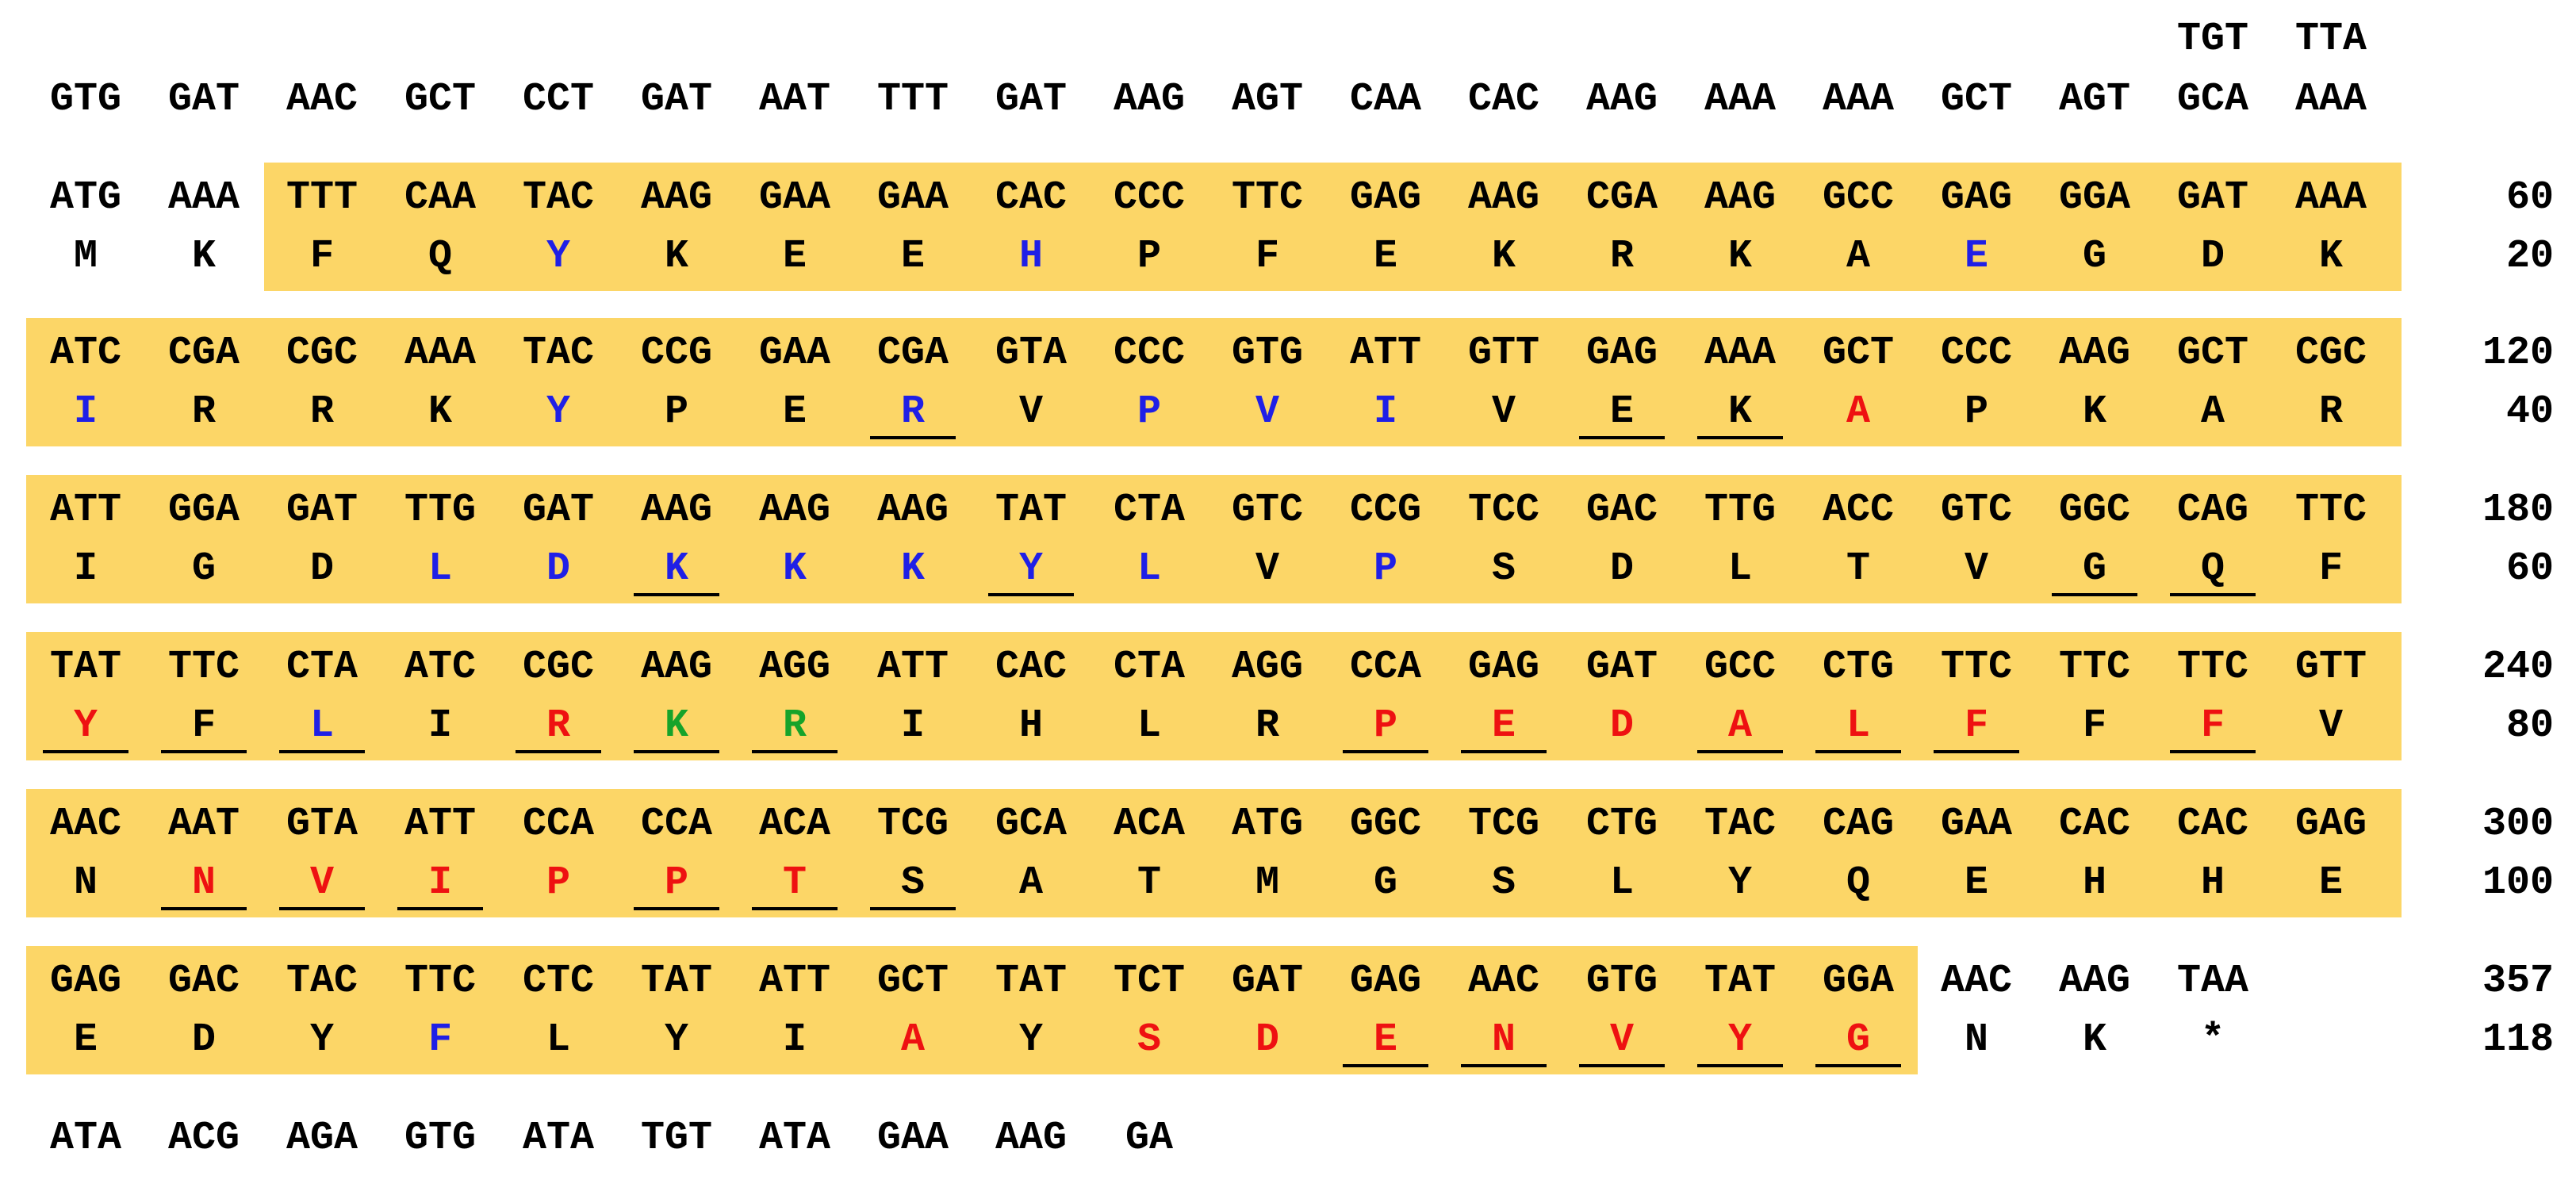 Image resolution: width=2576 pixels, height=1191 pixels. I want to click on codon: GGC, so click(2094, 511).